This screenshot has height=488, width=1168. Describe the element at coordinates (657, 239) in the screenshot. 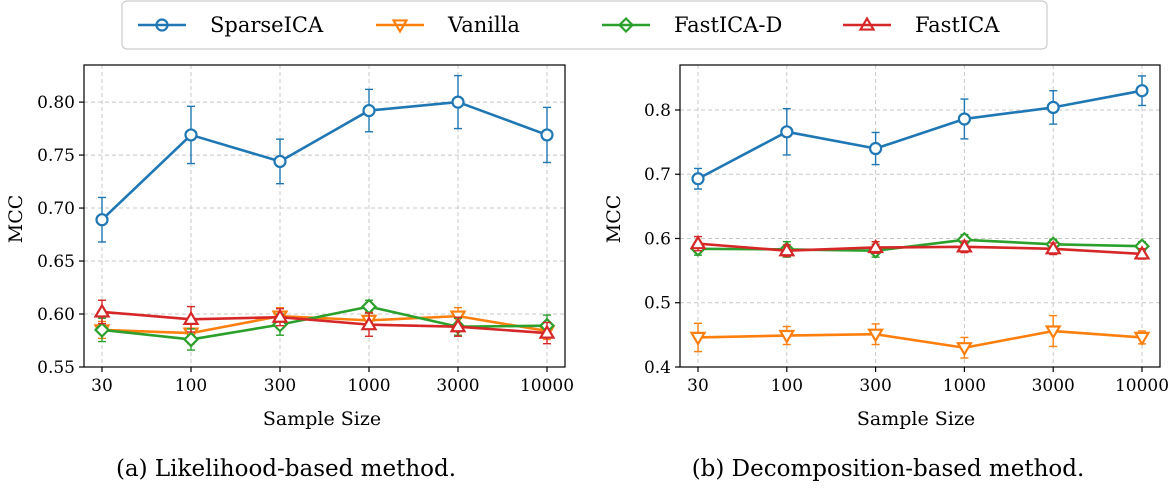

I see `y-tick-label: 0.6` at that location.